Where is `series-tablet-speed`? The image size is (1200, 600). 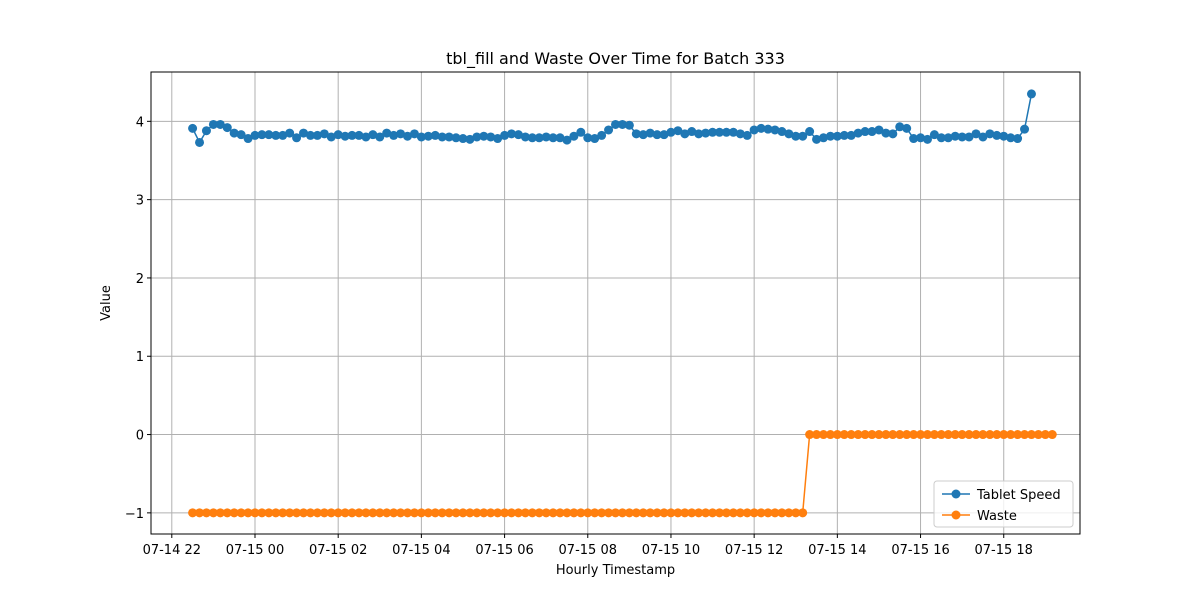 series-tablet-speed is located at coordinates (612, 118).